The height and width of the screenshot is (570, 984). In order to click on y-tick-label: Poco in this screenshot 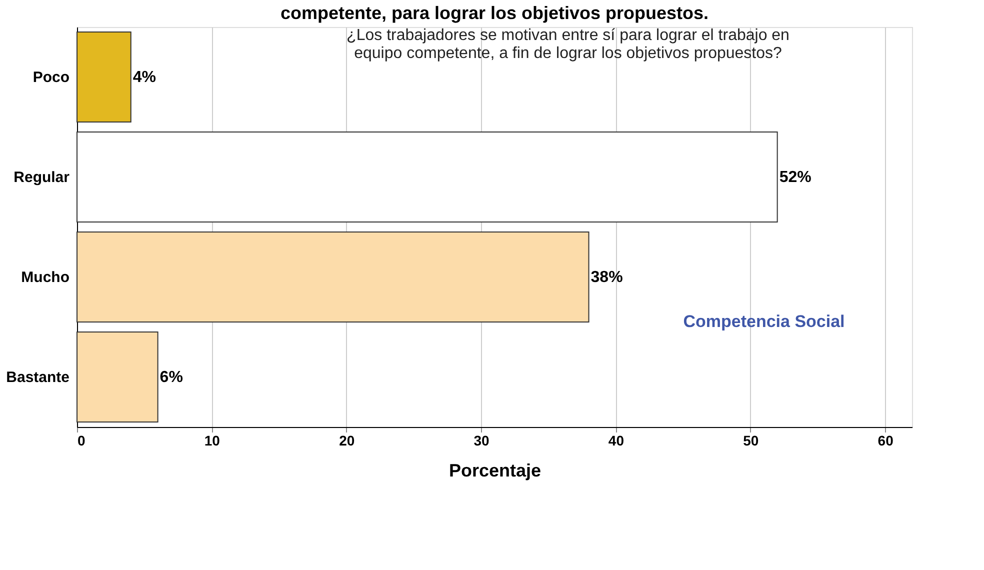, I will do `click(51, 77)`.